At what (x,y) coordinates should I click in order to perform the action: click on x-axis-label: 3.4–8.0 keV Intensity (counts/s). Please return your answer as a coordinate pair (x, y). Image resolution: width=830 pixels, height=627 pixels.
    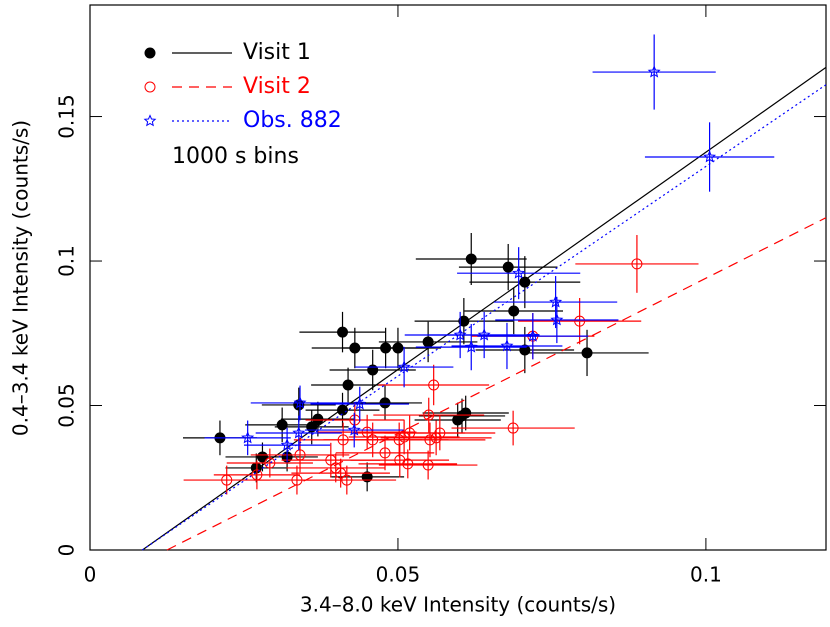
    Looking at the image, I should click on (458, 605).